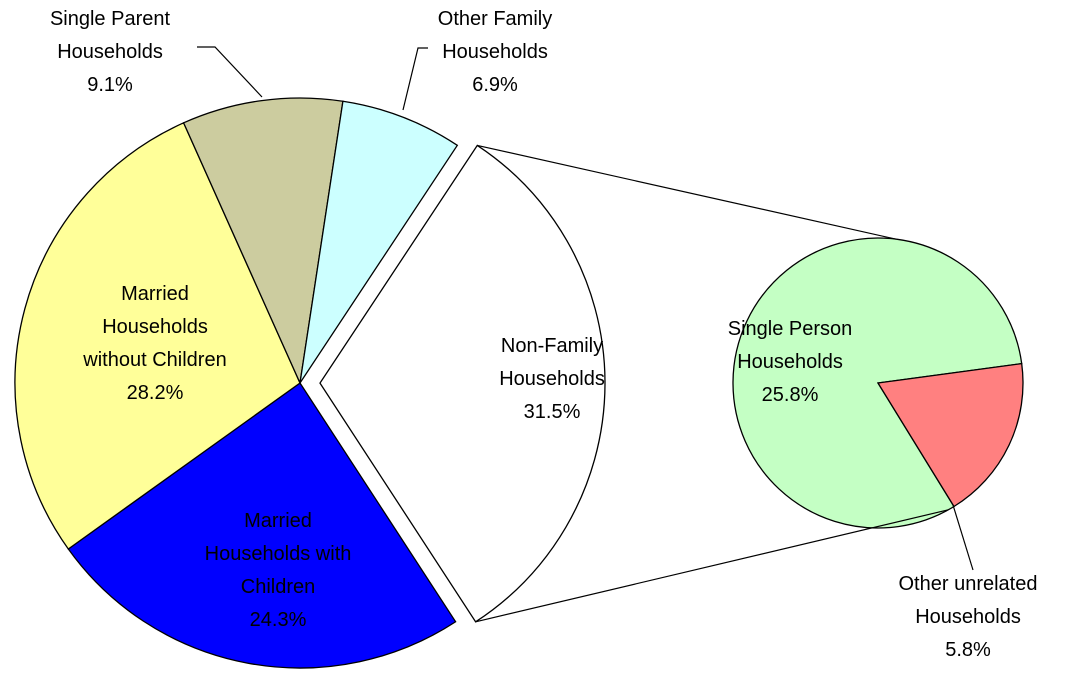  What do you see at coordinates (552, 362) in the screenshot?
I see `category-label: Non-Family Households` at bounding box center [552, 362].